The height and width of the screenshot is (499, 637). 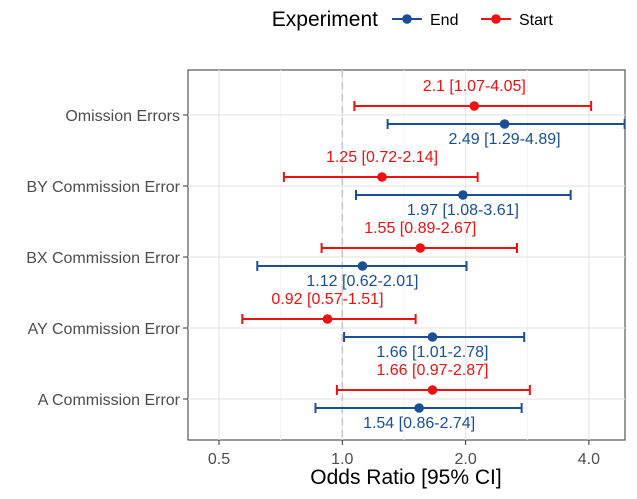 I want to click on point-end-ay-commission-error, so click(x=432, y=337).